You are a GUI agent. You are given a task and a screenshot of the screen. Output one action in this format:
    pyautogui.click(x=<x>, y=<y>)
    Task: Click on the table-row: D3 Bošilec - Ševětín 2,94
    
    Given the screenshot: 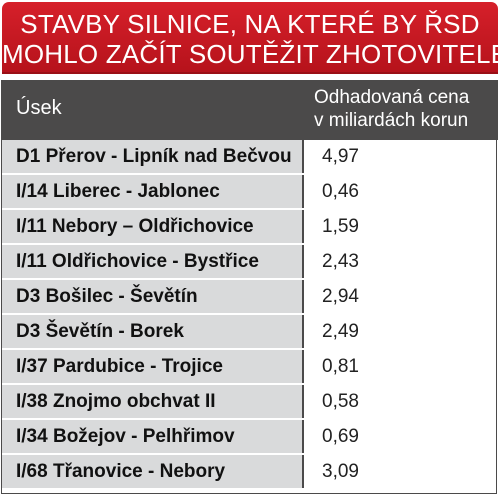 What is the action you would take?
    pyautogui.click(x=250, y=297)
    